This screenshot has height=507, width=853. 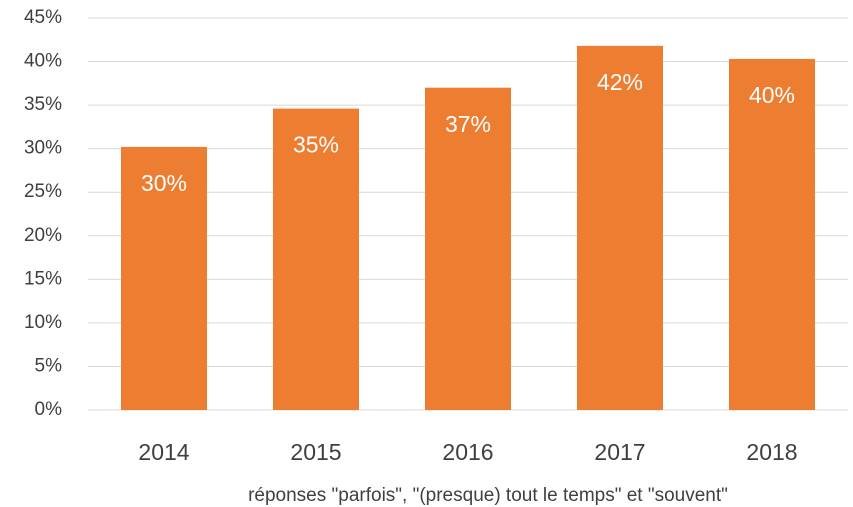 What do you see at coordinates (49, 365) in the screenshot?
I see `y-tick-label: 5%` at bounding box center [49, 365].